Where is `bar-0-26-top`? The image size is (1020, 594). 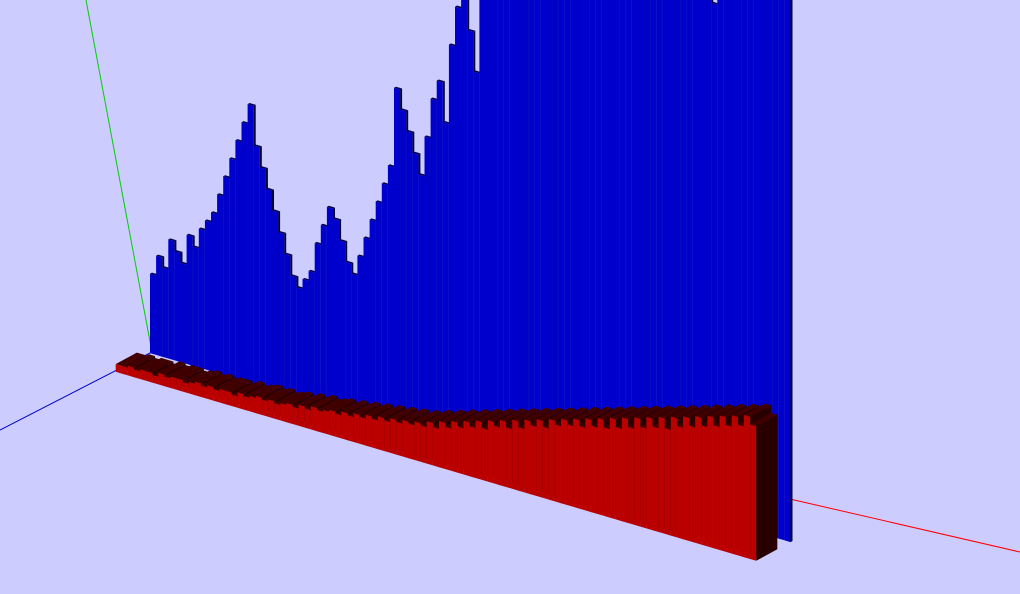
bar-0-26-top is located at coordinates (312, 271).